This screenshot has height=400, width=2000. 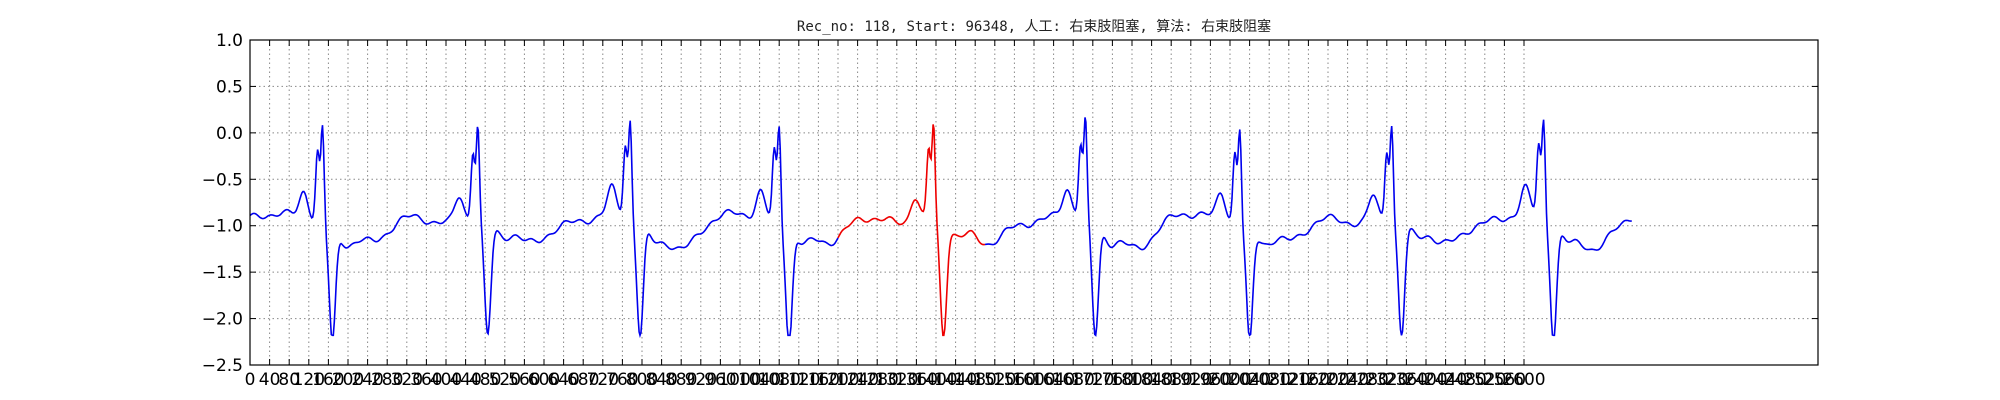 I want to click on y-tick-label: −2.5, so click(x=222, y=366).